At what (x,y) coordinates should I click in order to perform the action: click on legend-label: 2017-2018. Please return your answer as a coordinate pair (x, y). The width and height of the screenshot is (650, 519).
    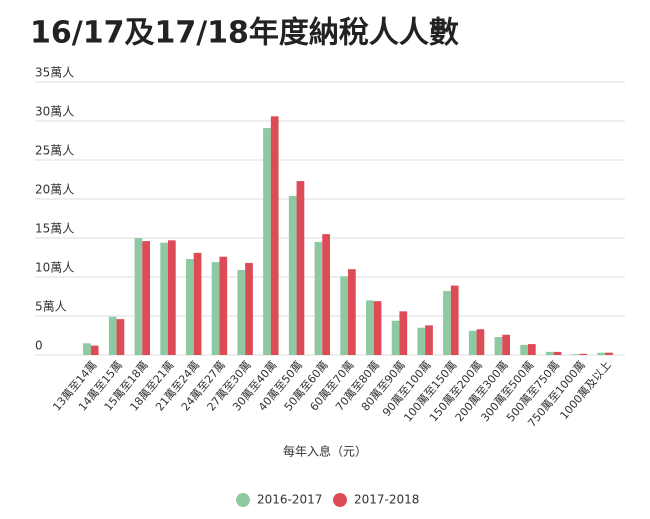
    Looking at the image, I should click on (386, 500).